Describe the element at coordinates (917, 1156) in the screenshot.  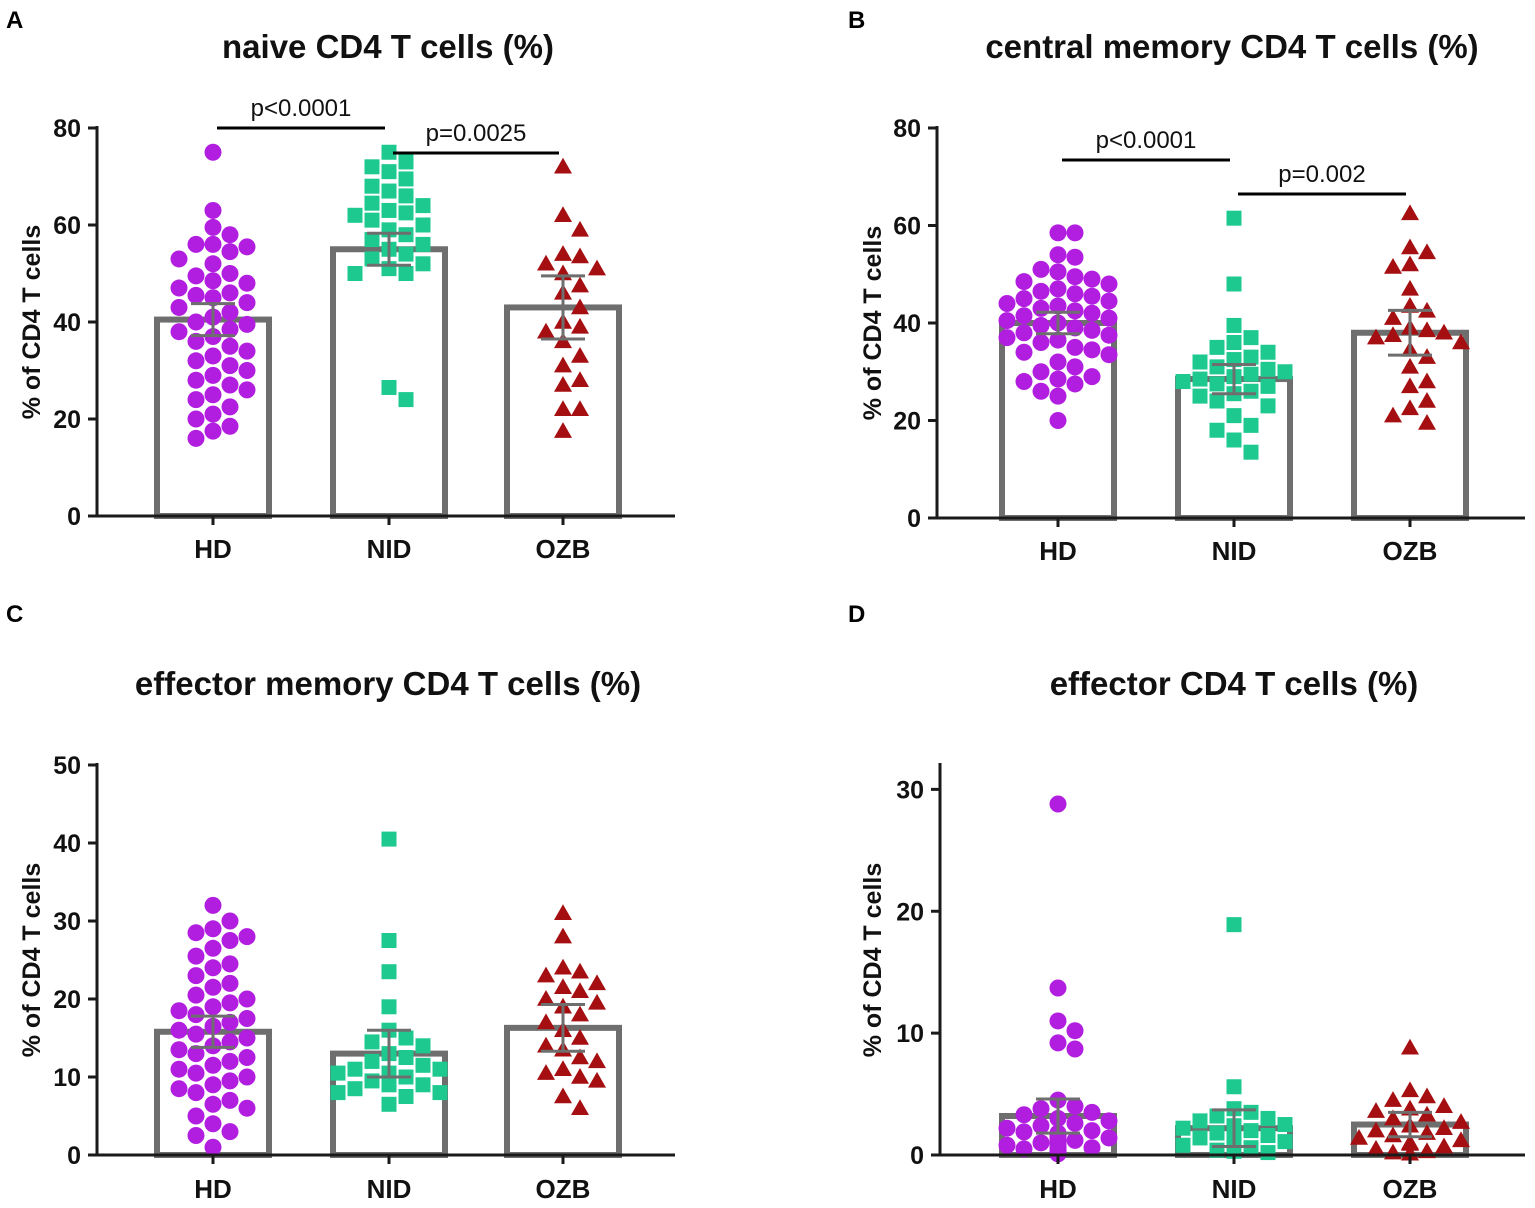
I see `y-tick-label: 0` at that location.